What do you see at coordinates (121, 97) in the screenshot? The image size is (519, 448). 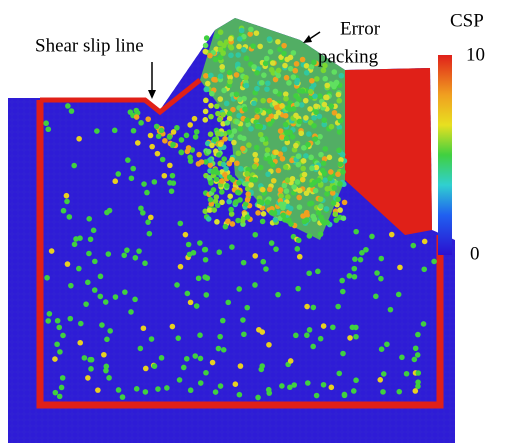 I see `top-border` at bounding box center [121, 97].